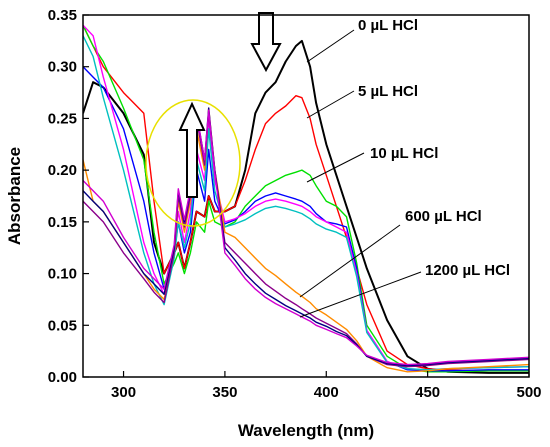  What do you see at coordinates (388, 25) in the screenshot?
I see `annotation-0ul: 0 µL HCl` at bounding box center [388, 25].